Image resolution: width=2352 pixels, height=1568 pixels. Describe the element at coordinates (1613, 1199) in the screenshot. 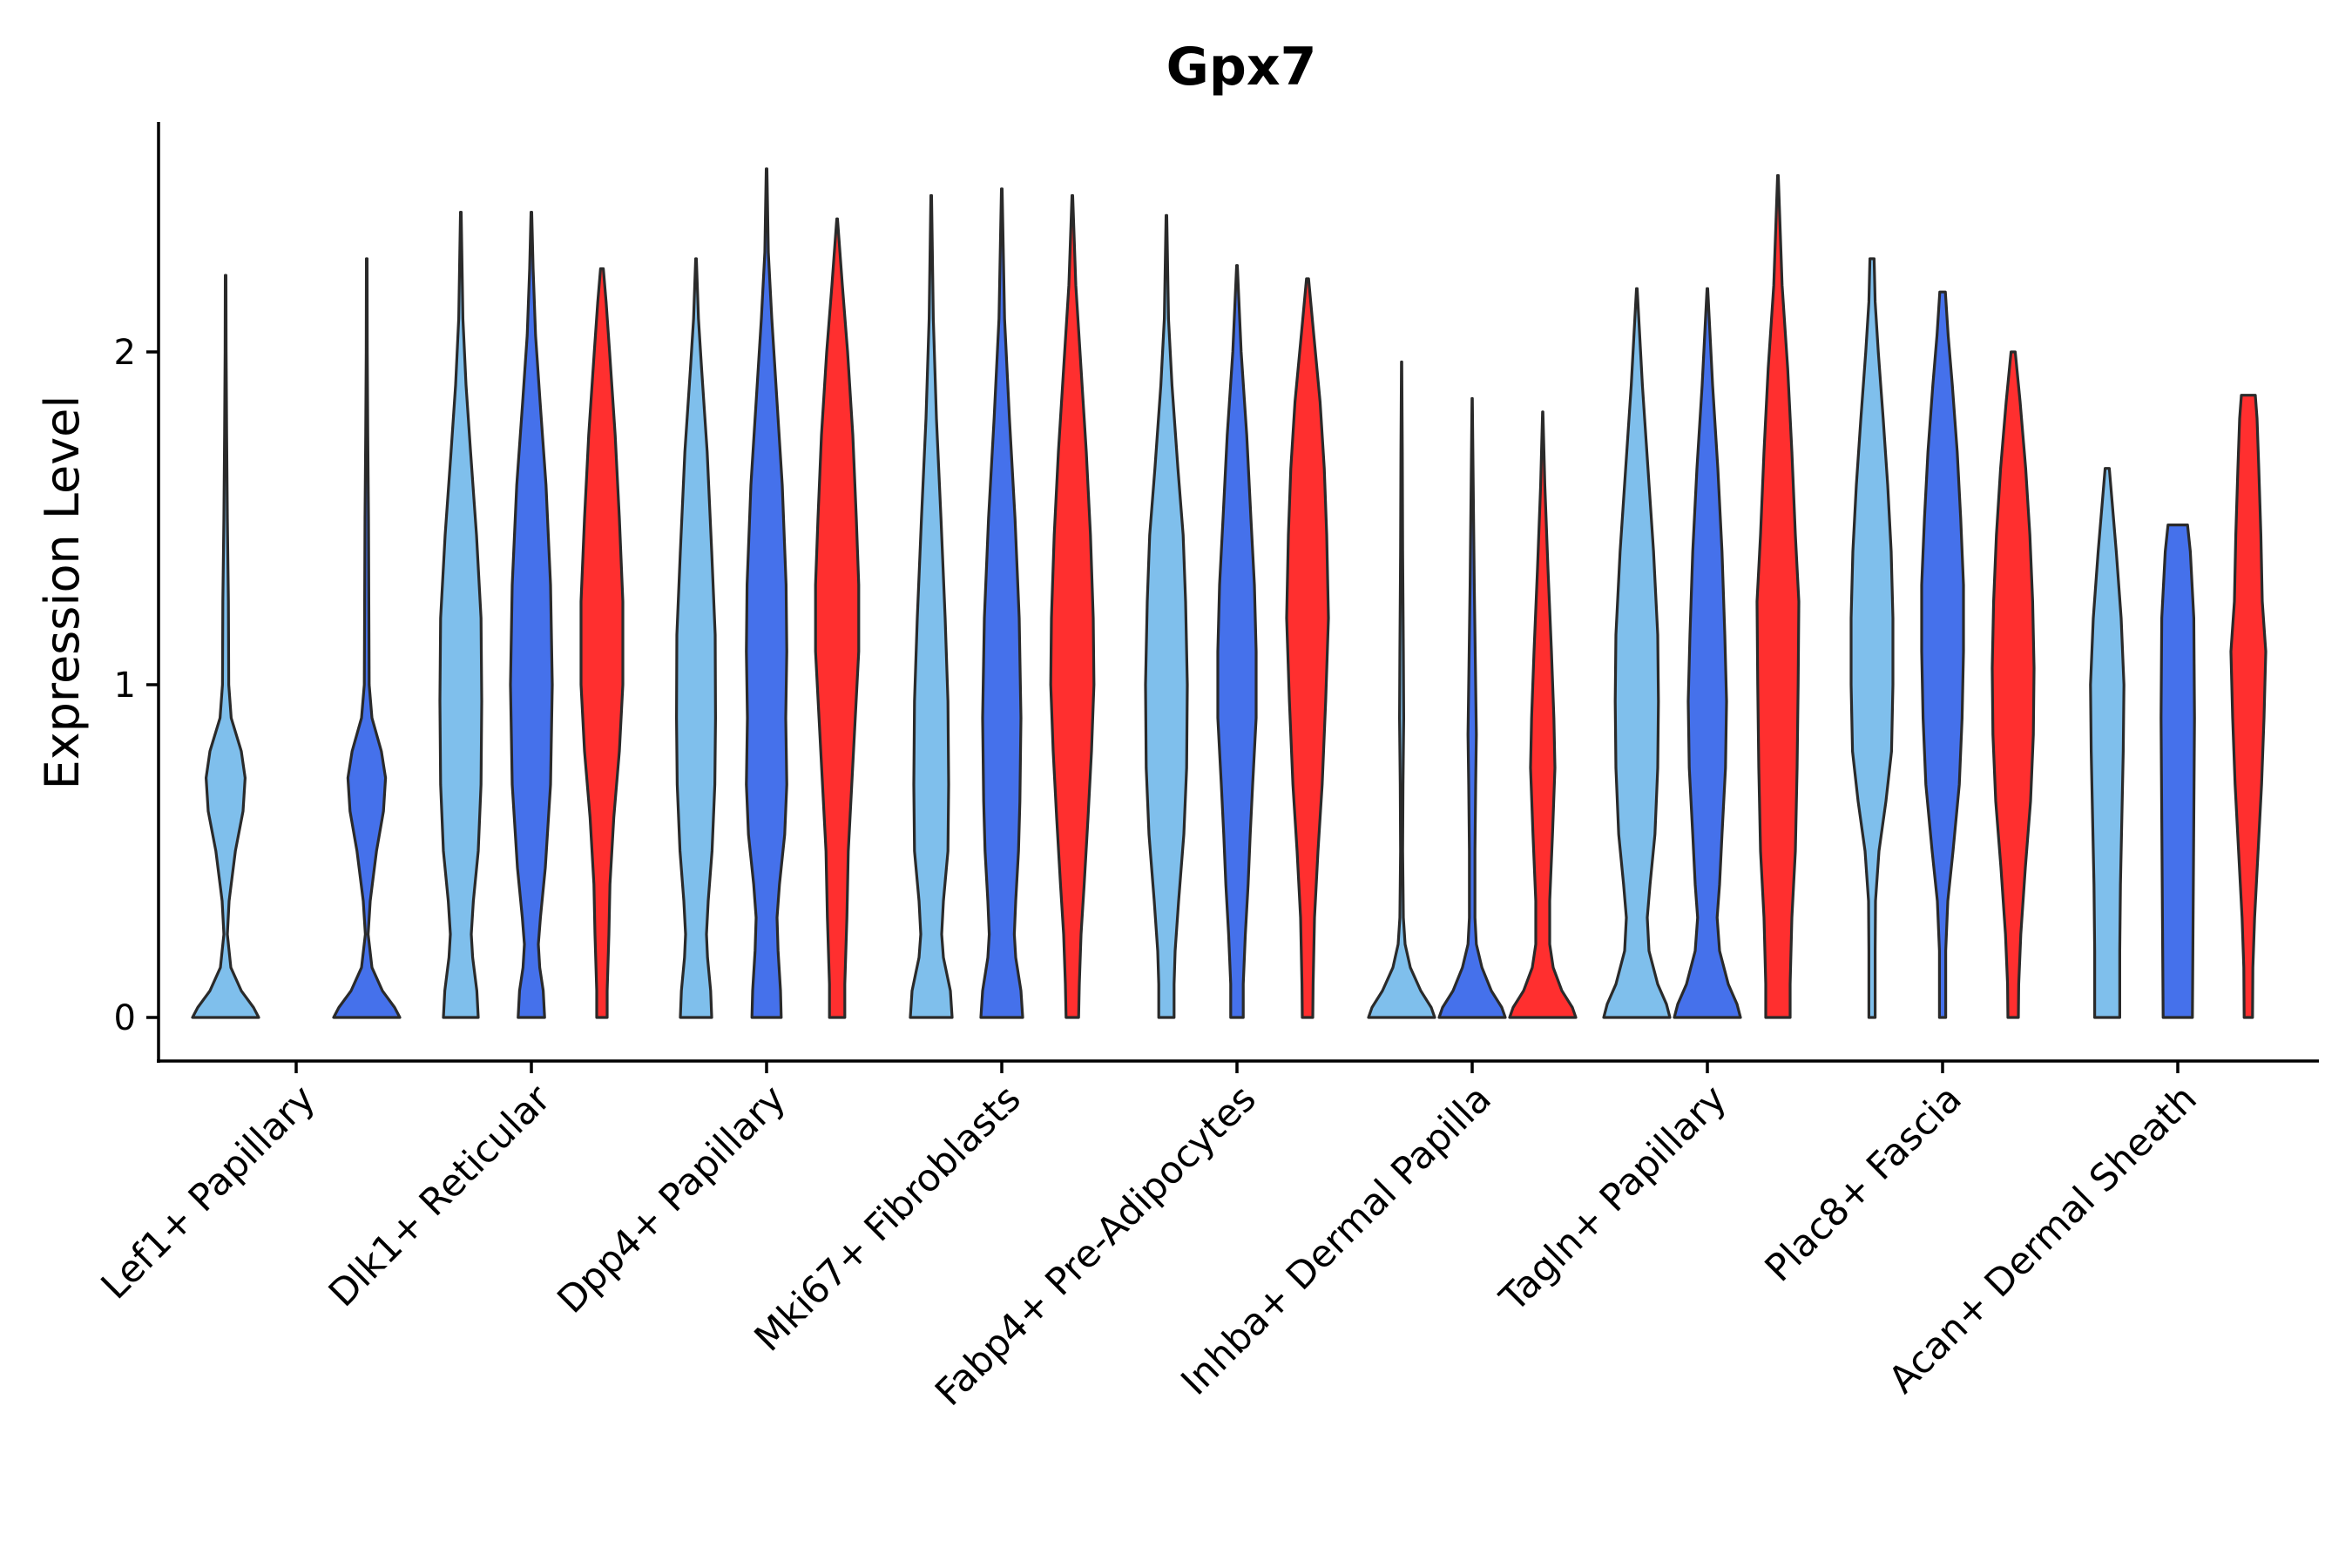

I see `x-tick-label: Tagln+ Papillary` at that location.